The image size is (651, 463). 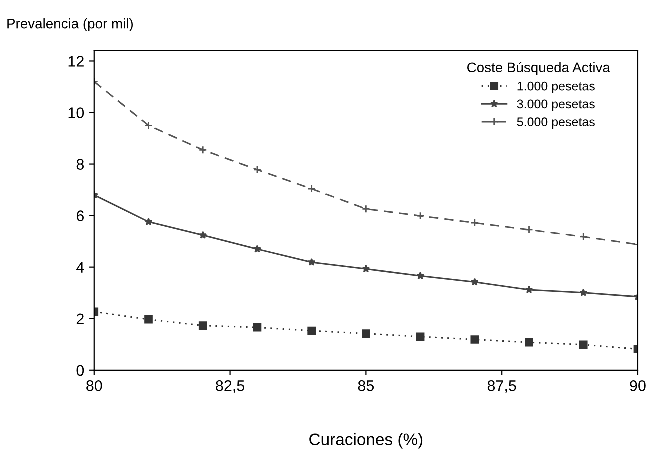 What do you see at coordinates (638, 386) in the screenshot?
I see `x-tick-label: 90` at bounding box center [638, 386].